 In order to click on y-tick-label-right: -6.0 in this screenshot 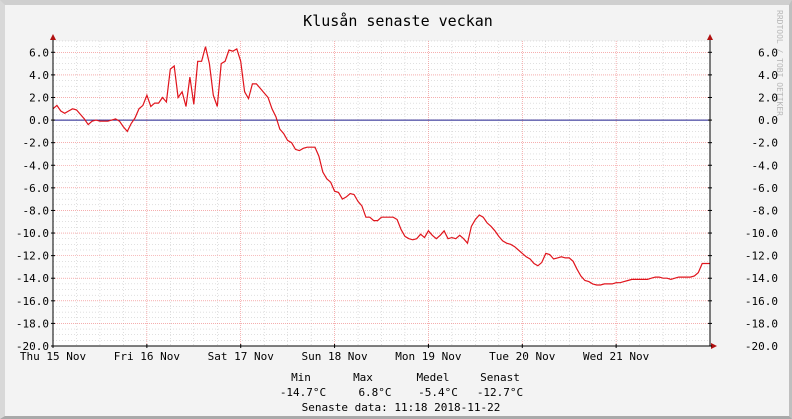, I will do `click(765, 188)`.